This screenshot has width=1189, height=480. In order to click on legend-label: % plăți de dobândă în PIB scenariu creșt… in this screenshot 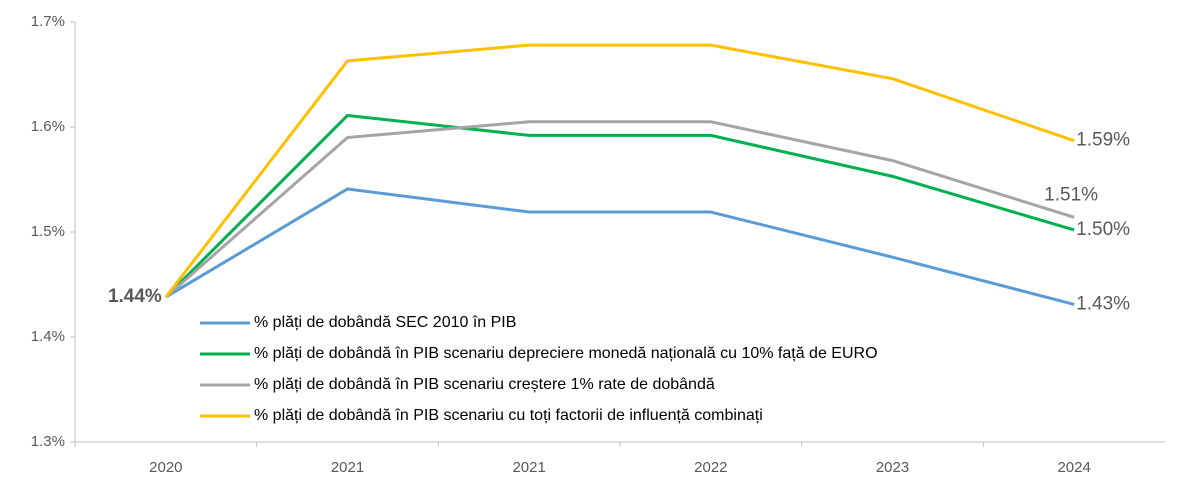, I will do `click(484, 384)`.